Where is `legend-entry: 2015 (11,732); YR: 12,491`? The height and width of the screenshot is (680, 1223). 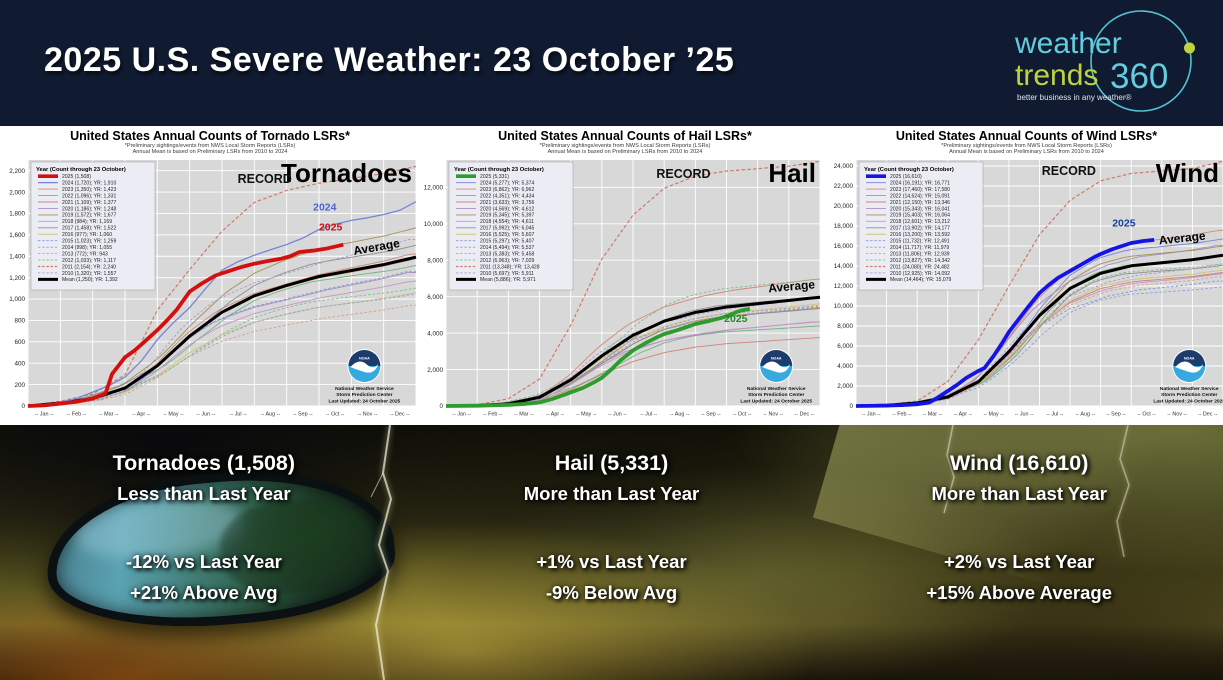 legend-entry: 2015 (11,732); YR: 12,491 is located at coordinates (920, 241).